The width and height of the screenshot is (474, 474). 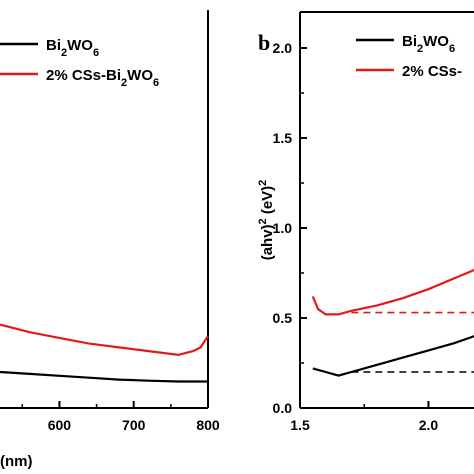 What do you see at coordinates (300, 425) in the screenshot?
I see `panel-b-xtick-label: 1.5` at bounding box center [300, 425].